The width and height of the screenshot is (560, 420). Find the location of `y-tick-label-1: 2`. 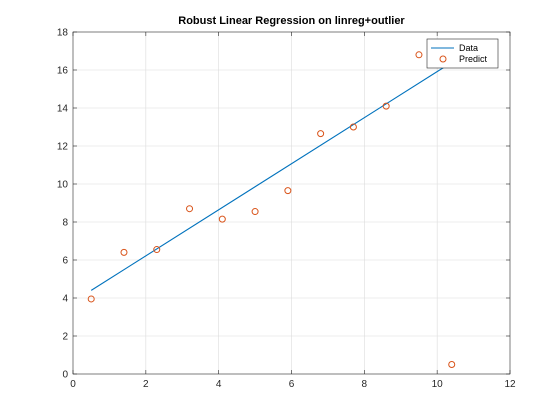

y-tick-label-1: 2 is located at coordinates (65, 337).